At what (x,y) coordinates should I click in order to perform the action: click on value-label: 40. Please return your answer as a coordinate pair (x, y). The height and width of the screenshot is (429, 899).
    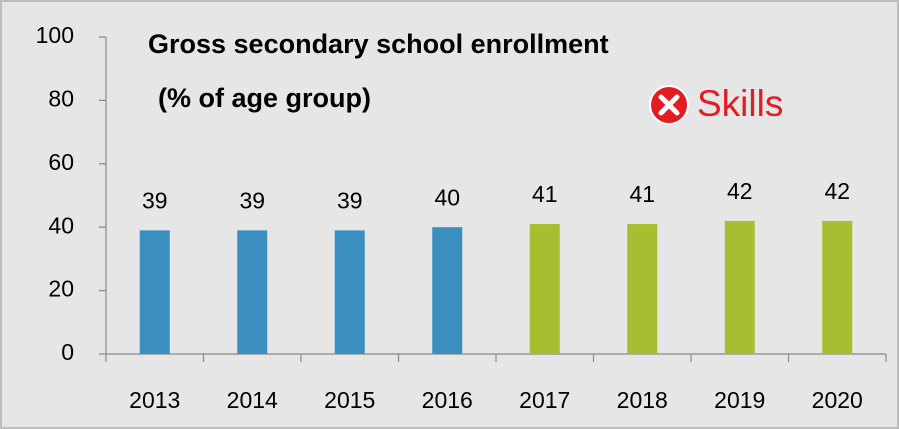
    Looking at the image, I should click on (447, 197).